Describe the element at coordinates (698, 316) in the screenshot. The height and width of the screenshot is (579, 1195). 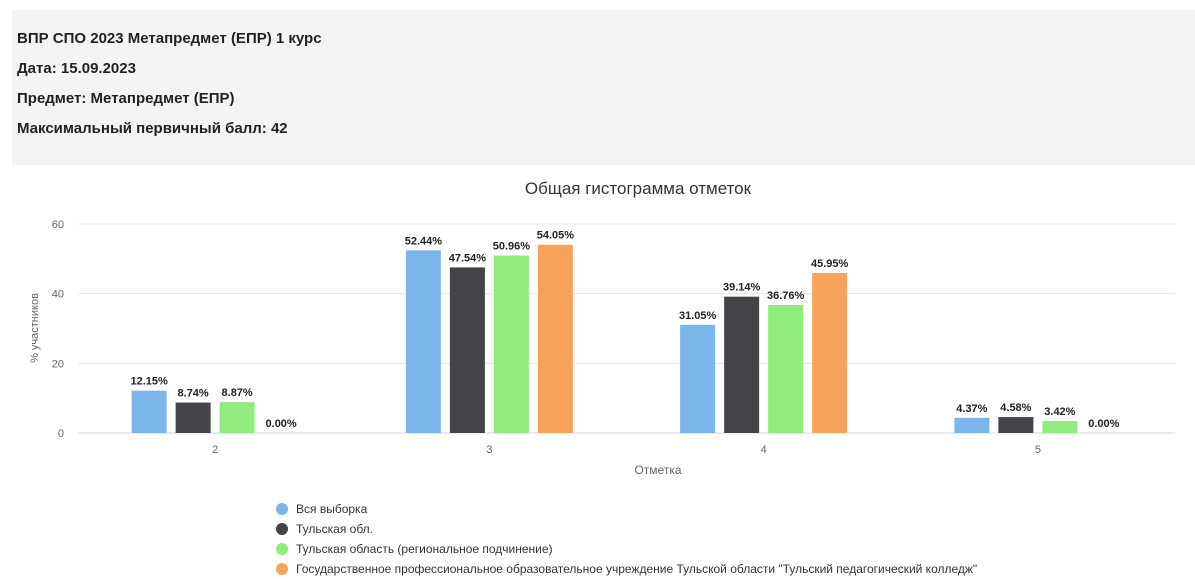
I see `data-label: 31.05%` at that location.